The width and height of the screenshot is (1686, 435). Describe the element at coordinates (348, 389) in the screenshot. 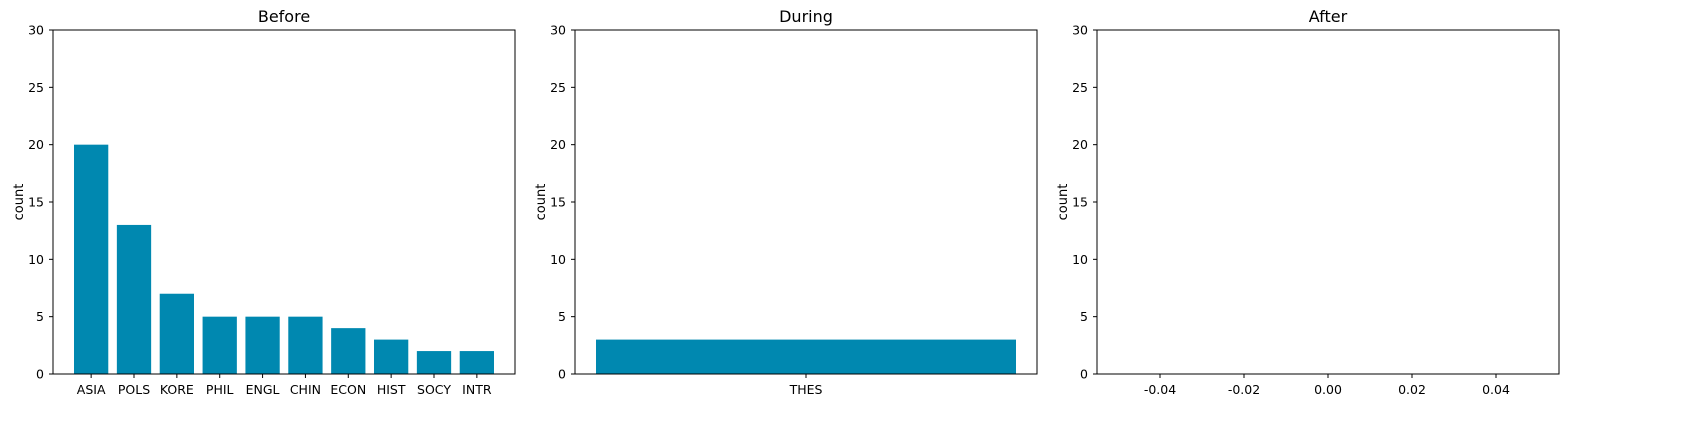

I see `x-tick-label: ECON` at that location.